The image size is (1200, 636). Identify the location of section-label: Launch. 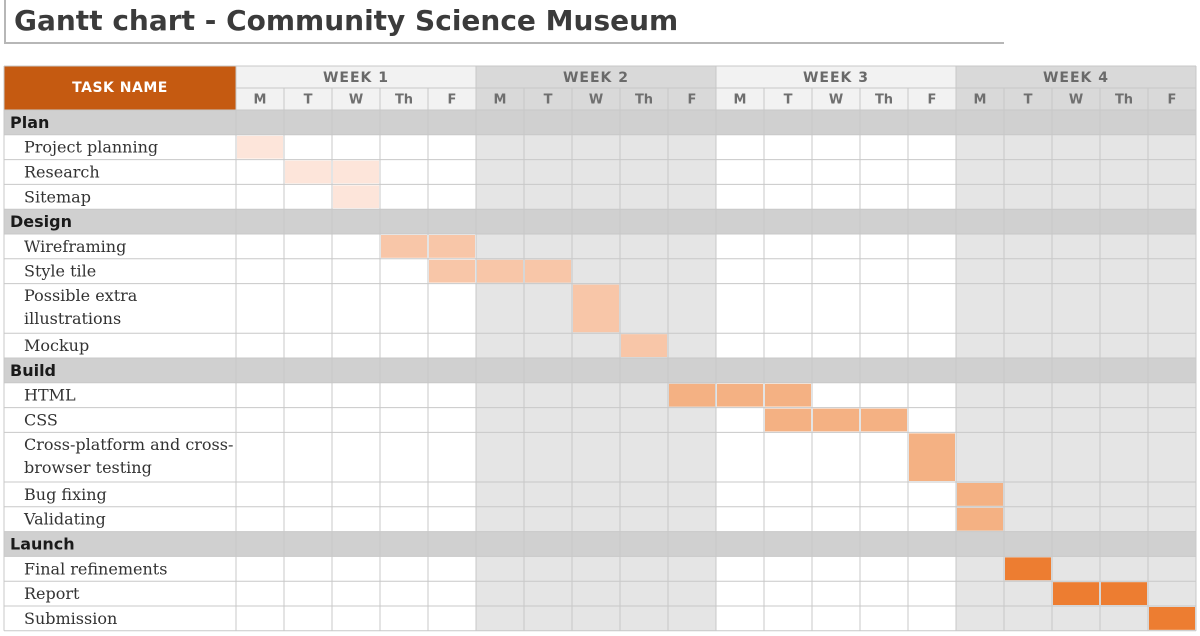
(42, 544).